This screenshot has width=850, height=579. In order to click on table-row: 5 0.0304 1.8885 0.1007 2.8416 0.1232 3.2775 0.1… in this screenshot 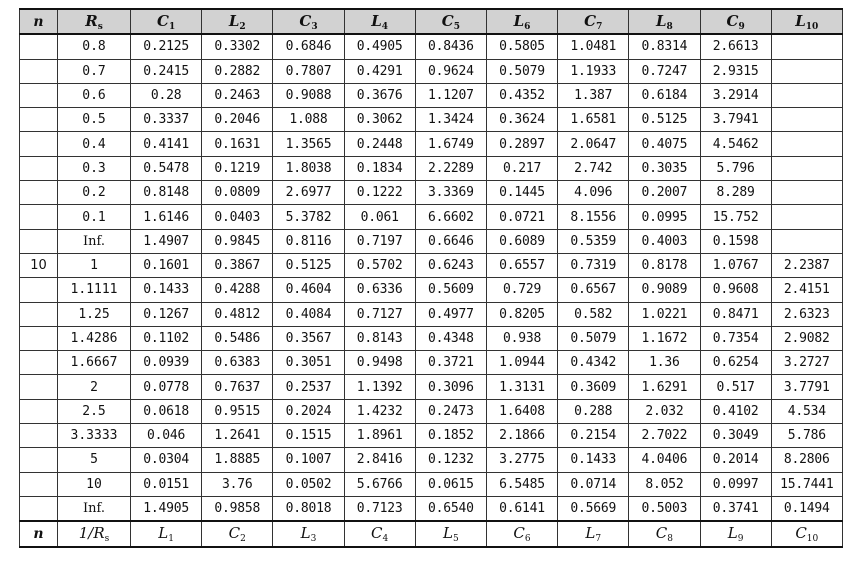, I will do `click(431, 460)`.